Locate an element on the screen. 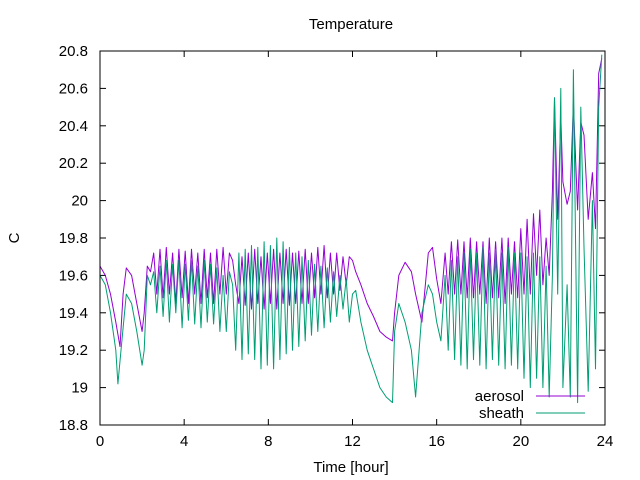 The height and width of the screenshot is (480, 640). legend-label-sheath: sheath is located at coordinates (501, 413).